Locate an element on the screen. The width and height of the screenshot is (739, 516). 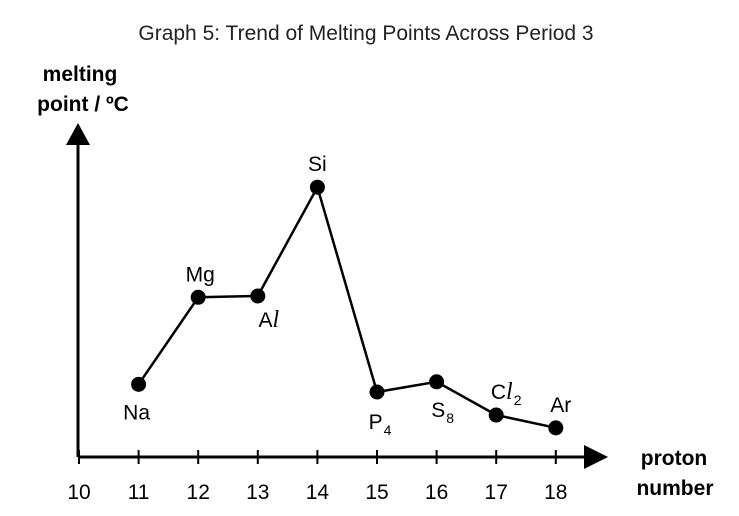
x-axis-label-line-1: proton is located at coordinates (674, 458).